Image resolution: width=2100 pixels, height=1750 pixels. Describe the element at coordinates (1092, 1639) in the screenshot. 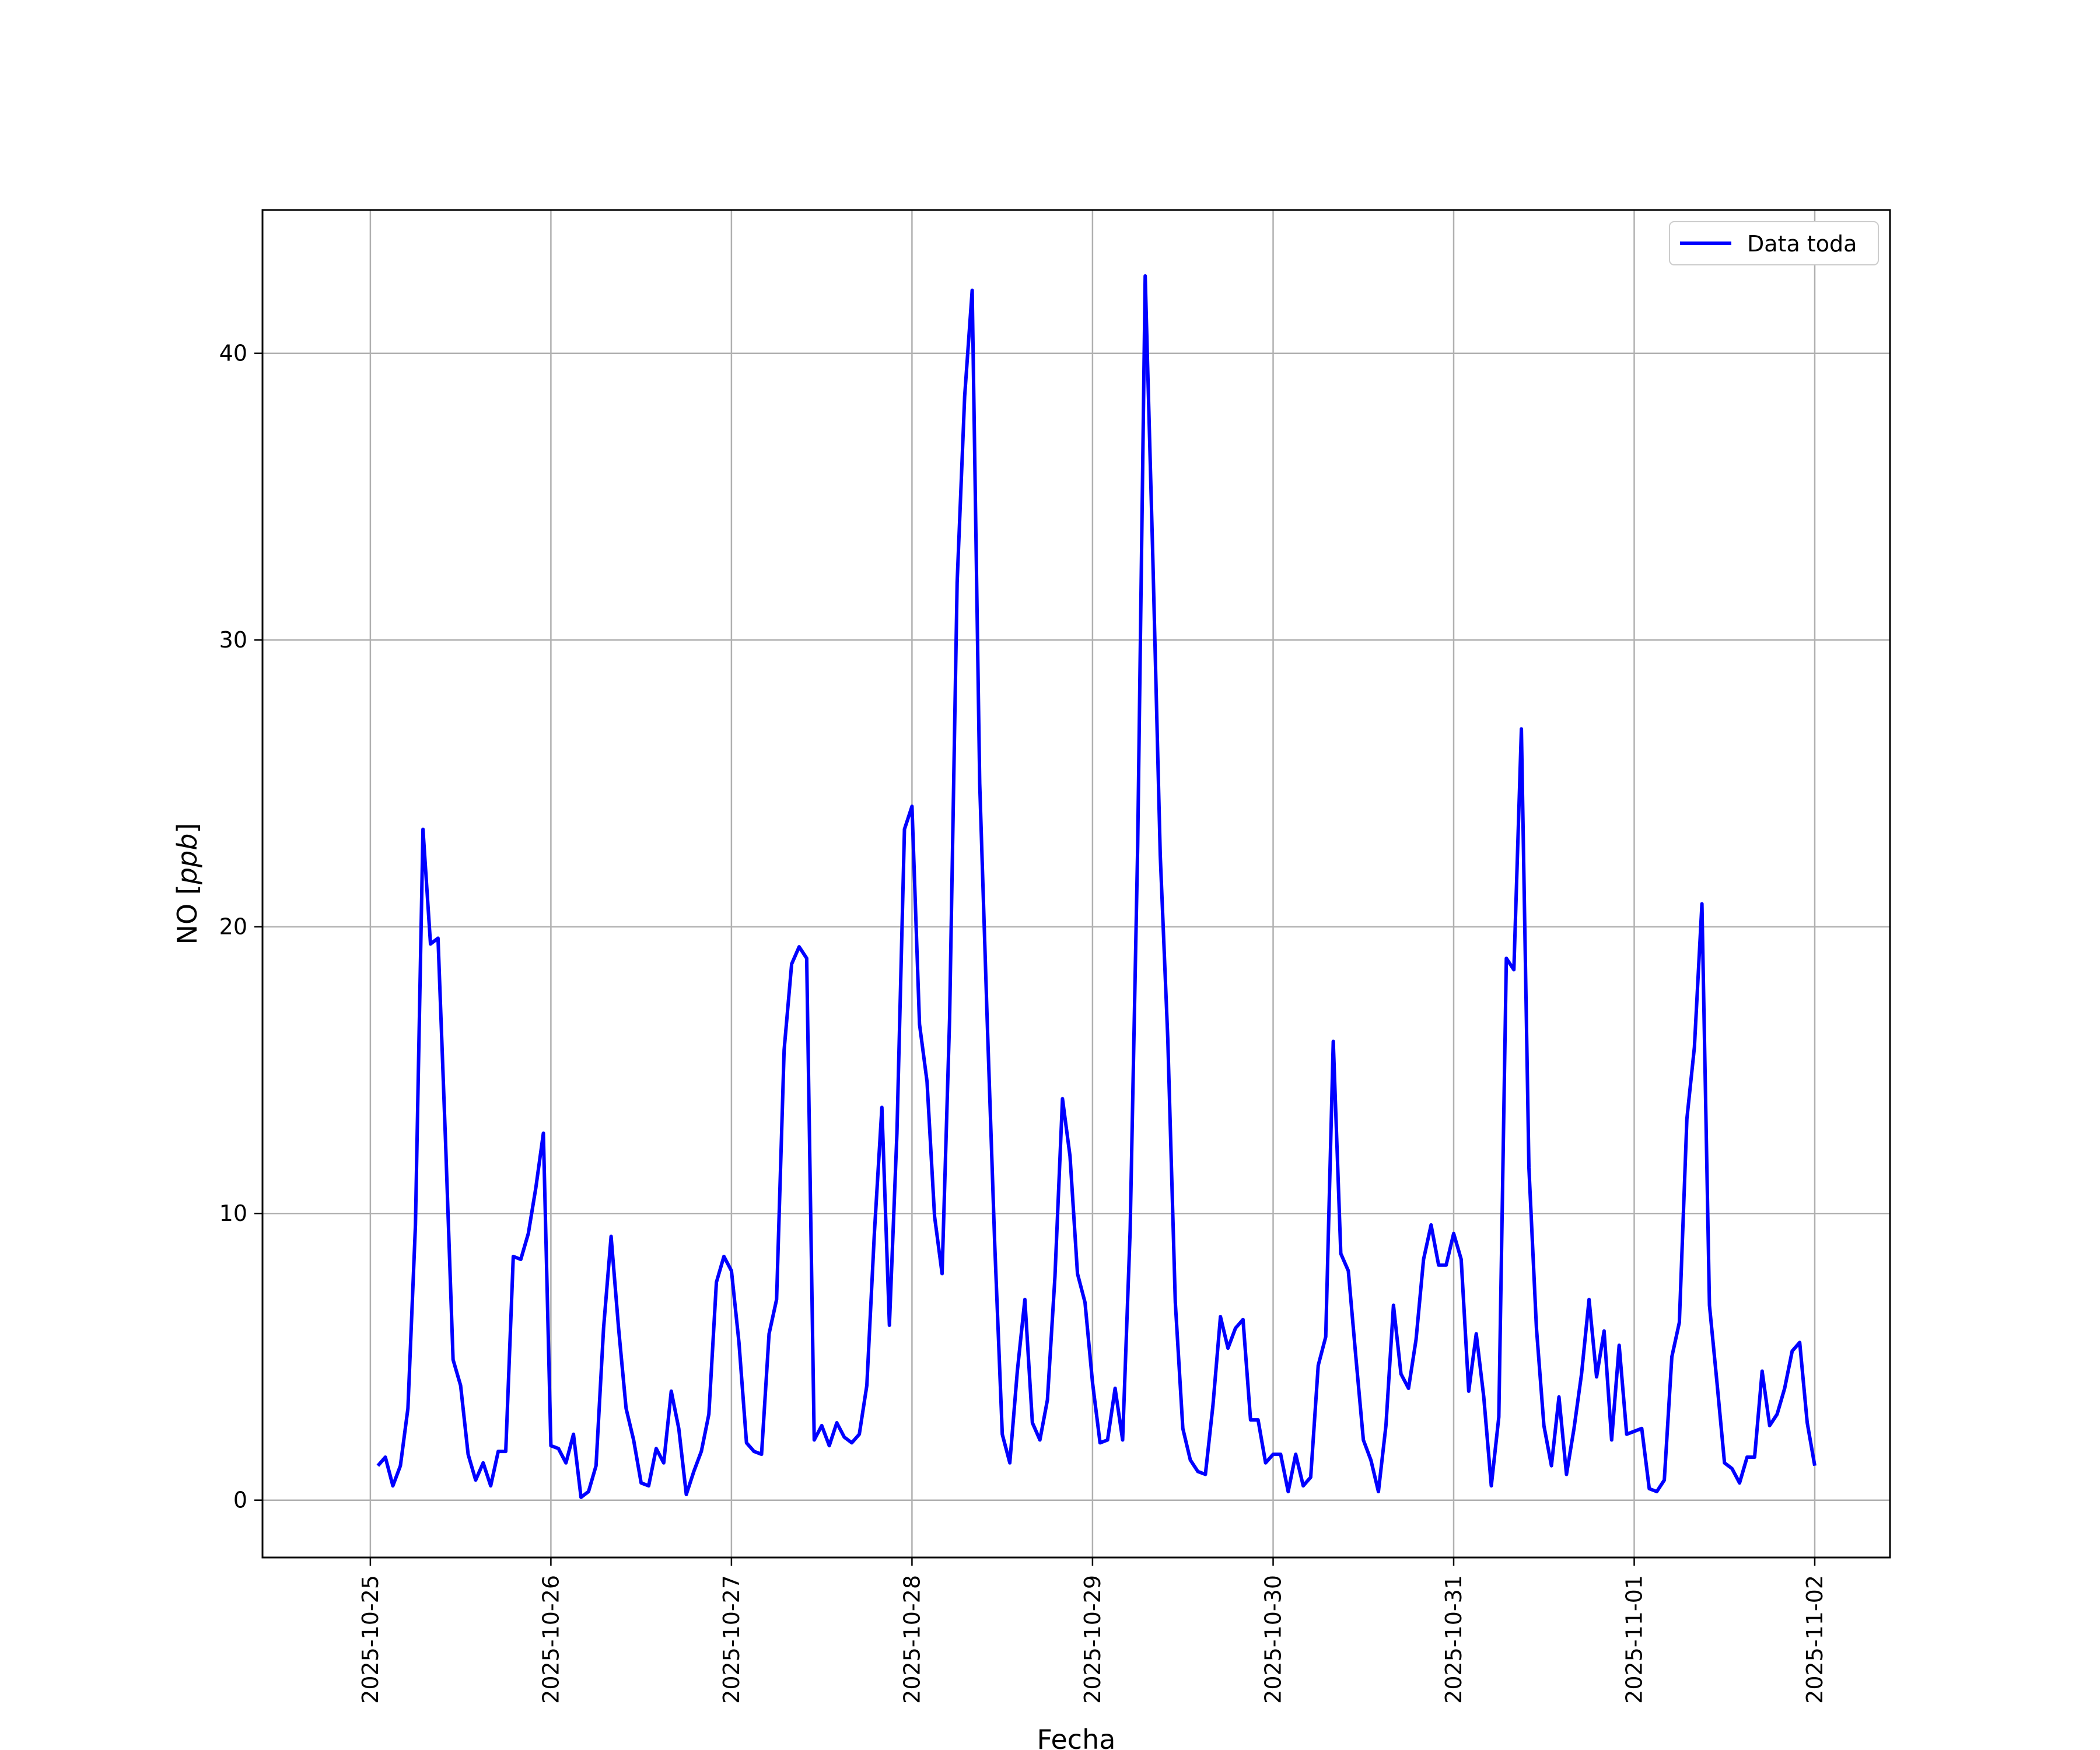

I see `x-tick-label: 2025-10-29` at that location.